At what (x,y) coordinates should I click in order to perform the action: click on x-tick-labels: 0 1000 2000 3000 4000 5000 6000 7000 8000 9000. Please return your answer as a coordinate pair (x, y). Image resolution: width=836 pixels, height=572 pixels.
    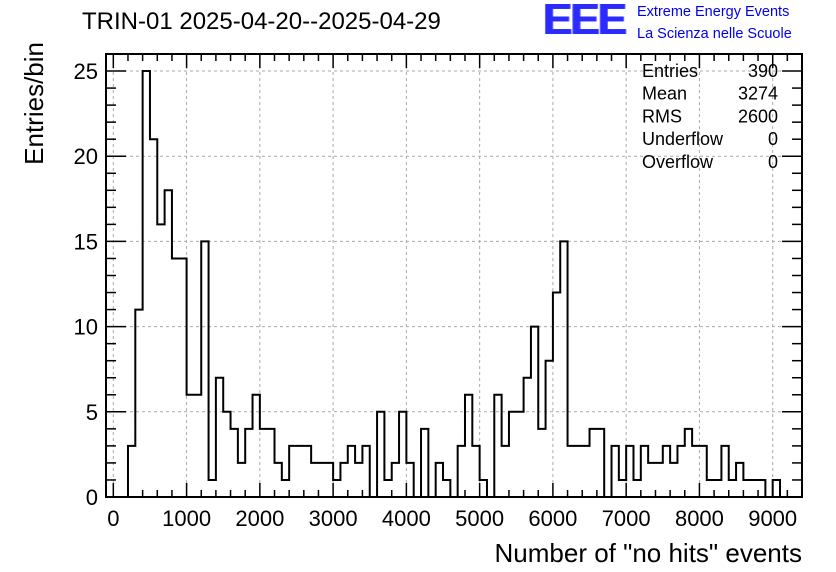
    Looking at the image, I should click on (452, 518).